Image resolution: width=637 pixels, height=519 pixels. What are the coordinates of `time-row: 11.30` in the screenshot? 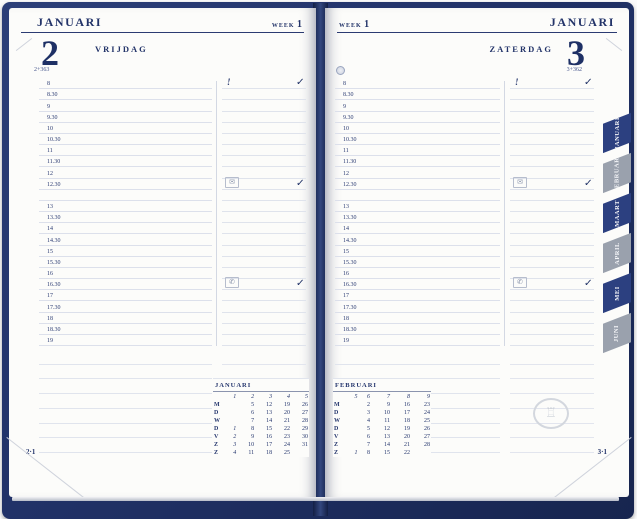 It's located at (172, 162).